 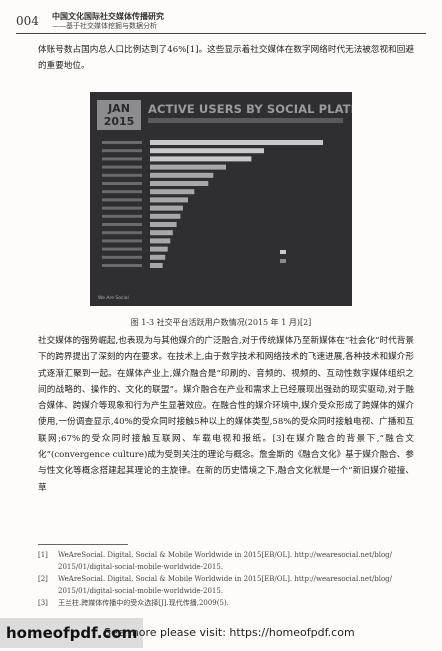 I want to click on footnote-text: 王兰柱.跨媒体传播中的受众选择[J].现代传播,2009(5)., so click(x=143, y=603).